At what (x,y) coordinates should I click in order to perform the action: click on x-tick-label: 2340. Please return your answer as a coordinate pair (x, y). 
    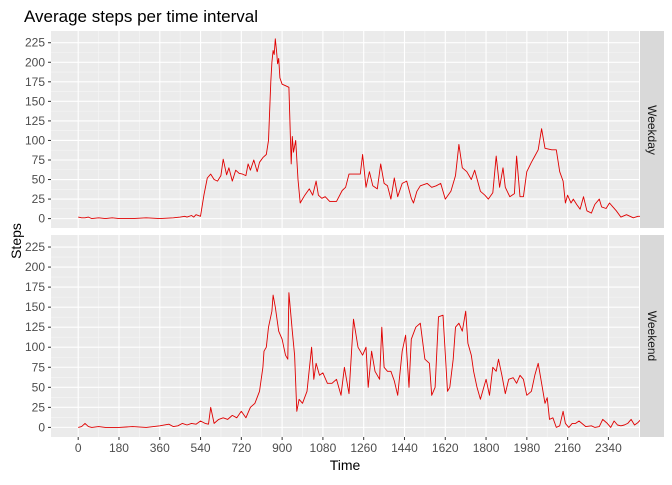
    Looking at the image, I should click on (608, 448).